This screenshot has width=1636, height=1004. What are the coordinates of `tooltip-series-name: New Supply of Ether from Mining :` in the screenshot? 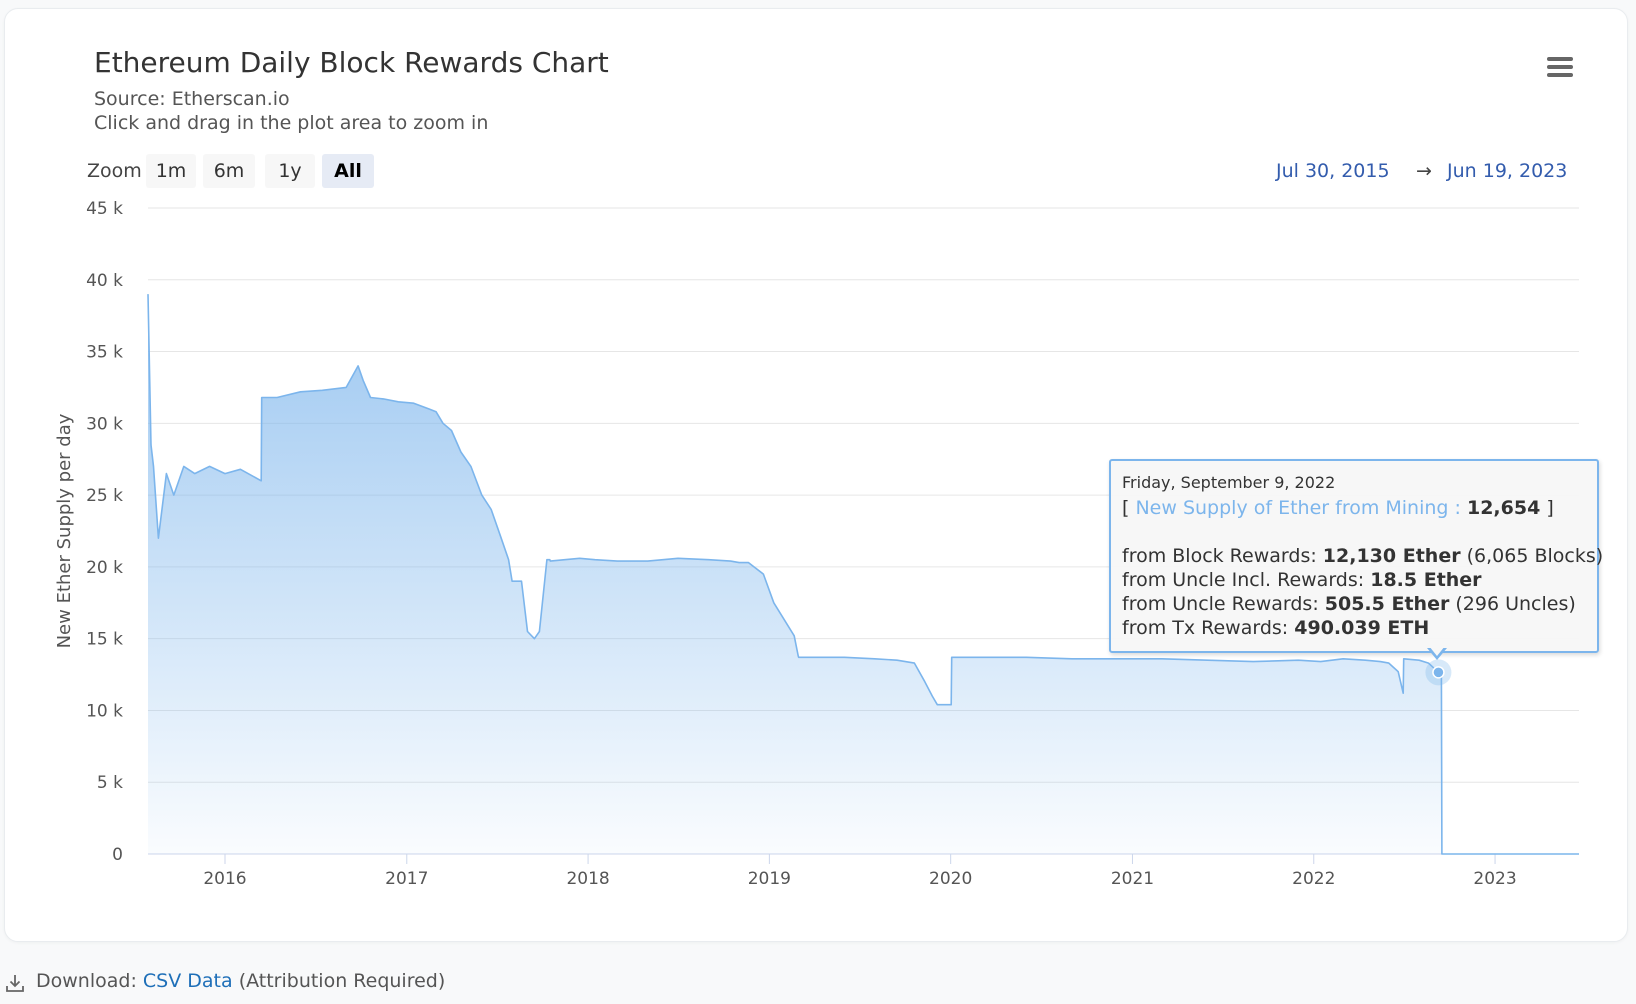 It's located at (1298, 508).